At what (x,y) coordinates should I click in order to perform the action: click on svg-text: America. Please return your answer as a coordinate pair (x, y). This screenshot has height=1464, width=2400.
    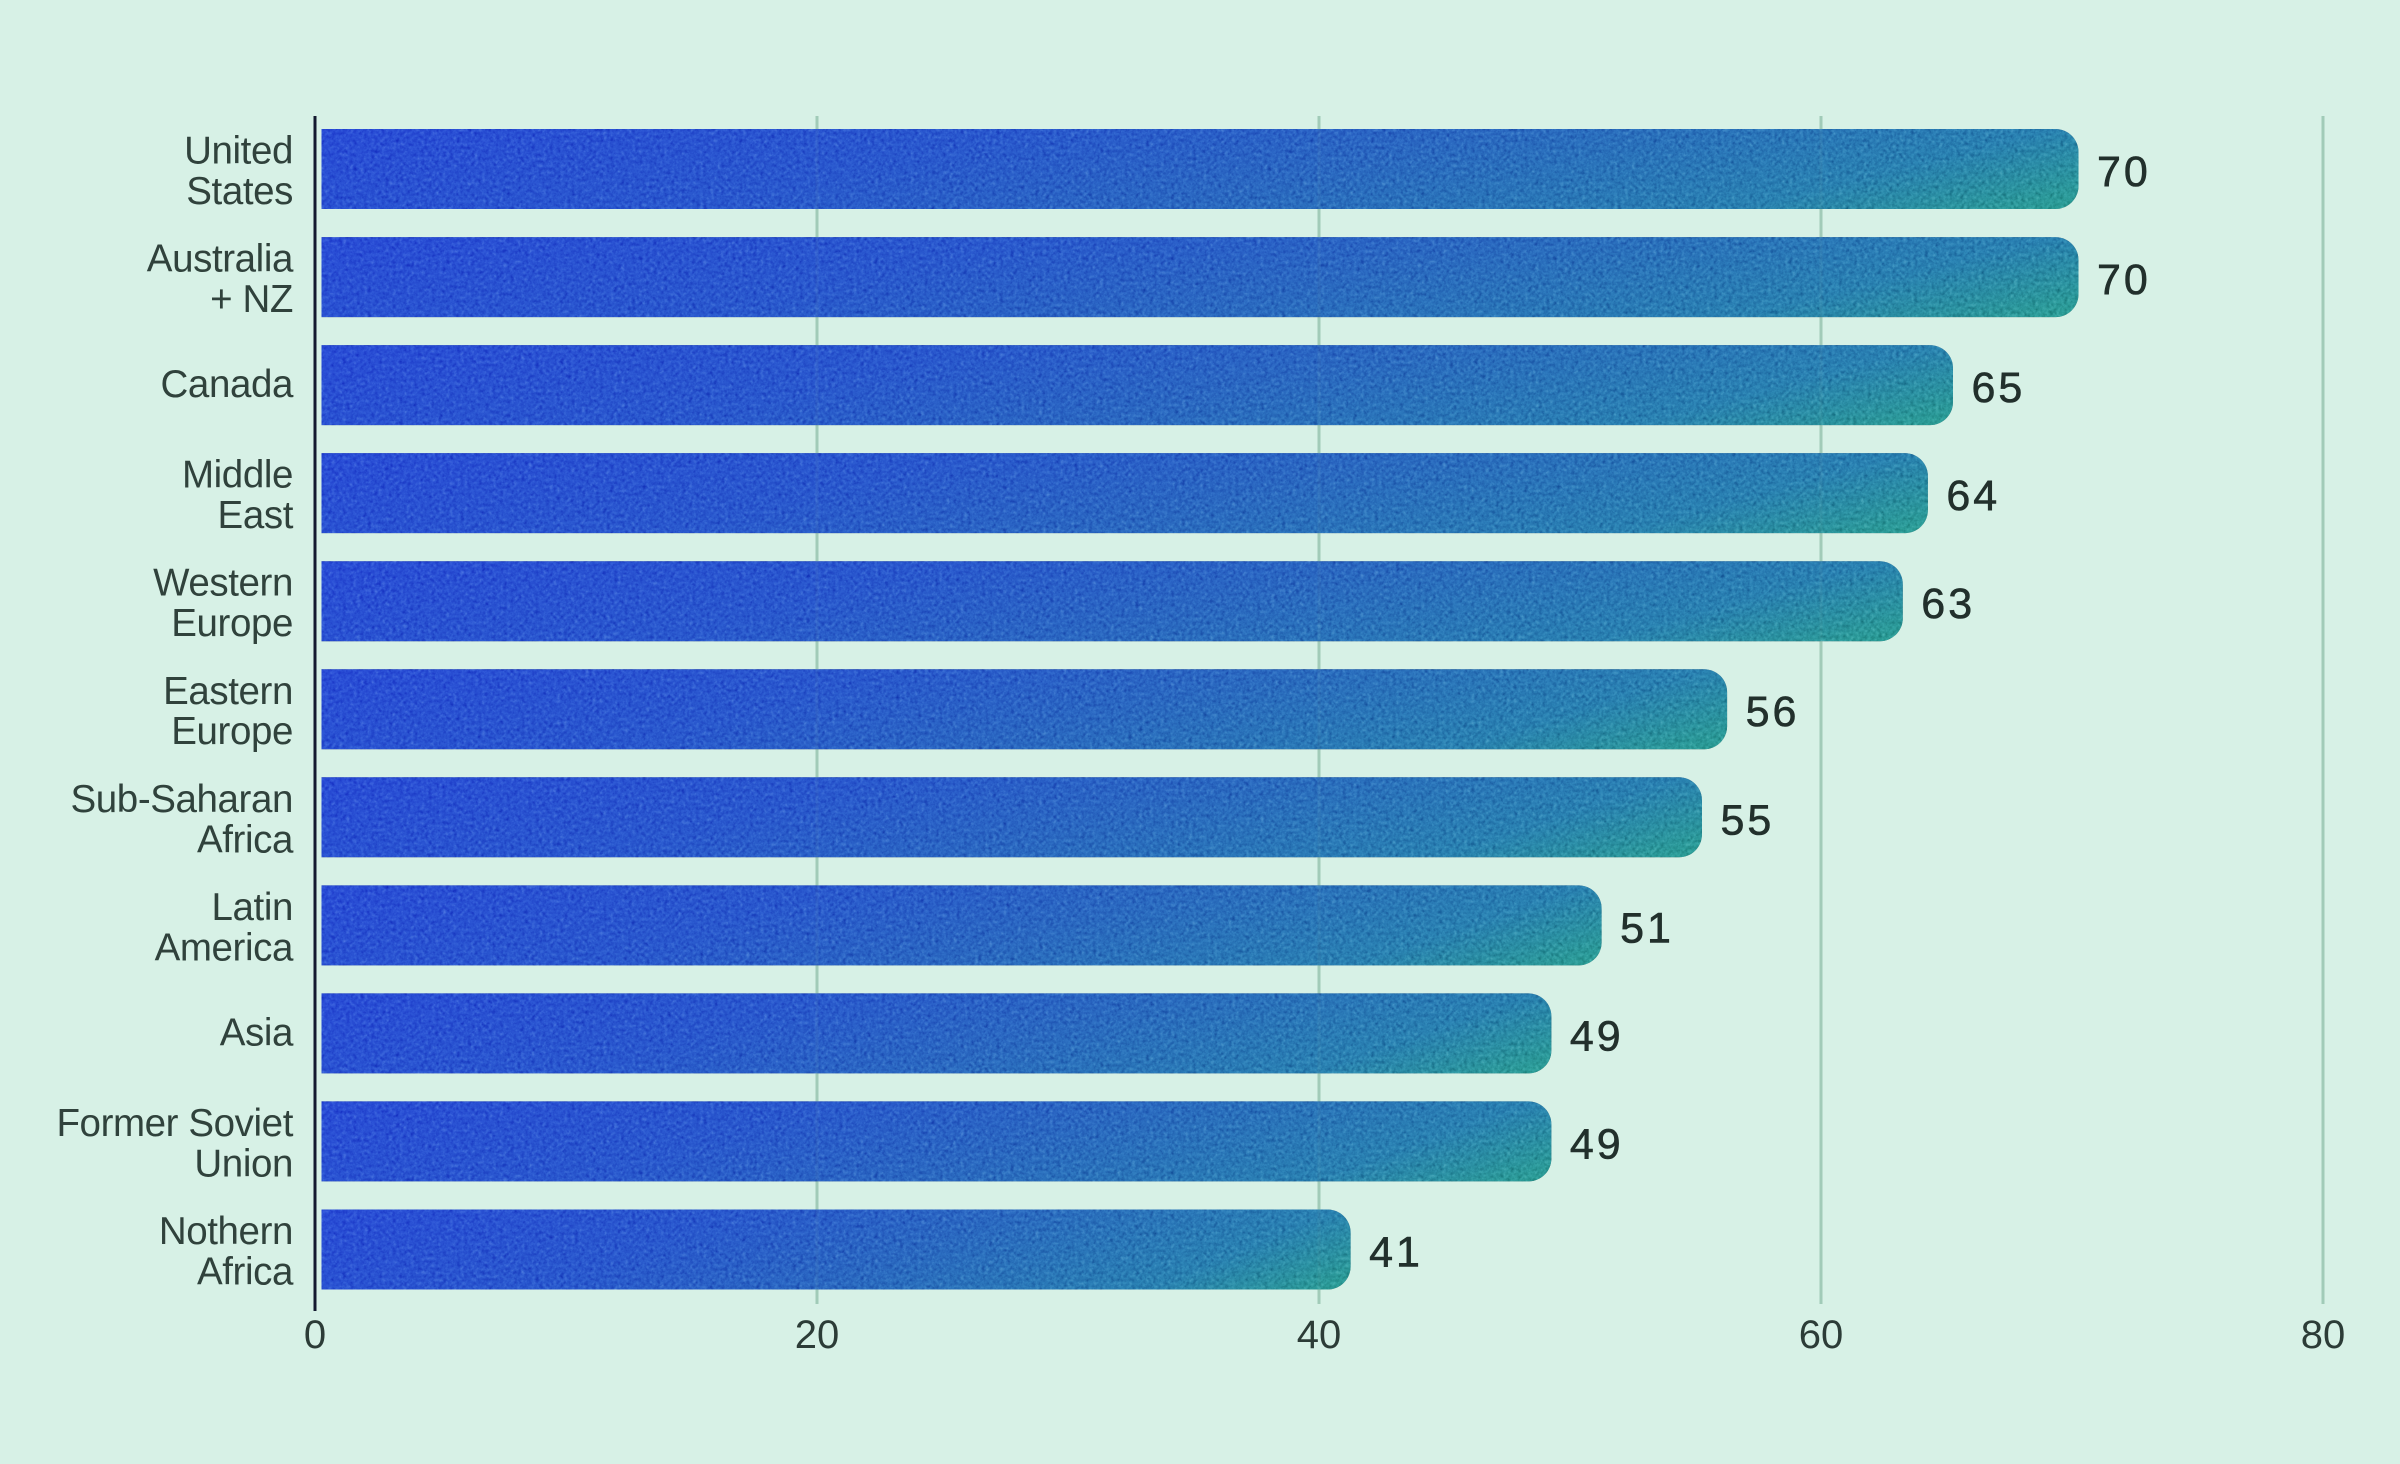
    Looking at the image, I should click on (224, 947).